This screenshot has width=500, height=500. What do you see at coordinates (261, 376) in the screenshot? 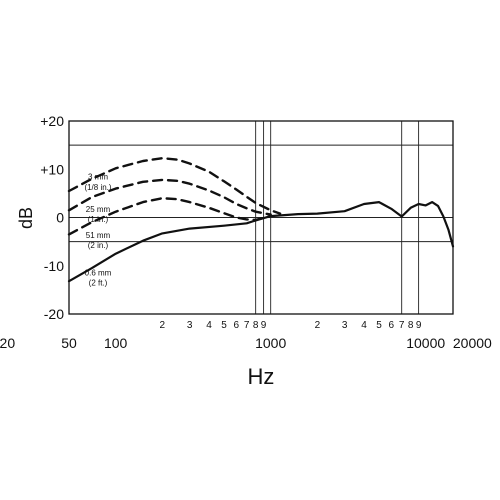
I see `x-axis-label: Hz` at bounding box center [261, 376].